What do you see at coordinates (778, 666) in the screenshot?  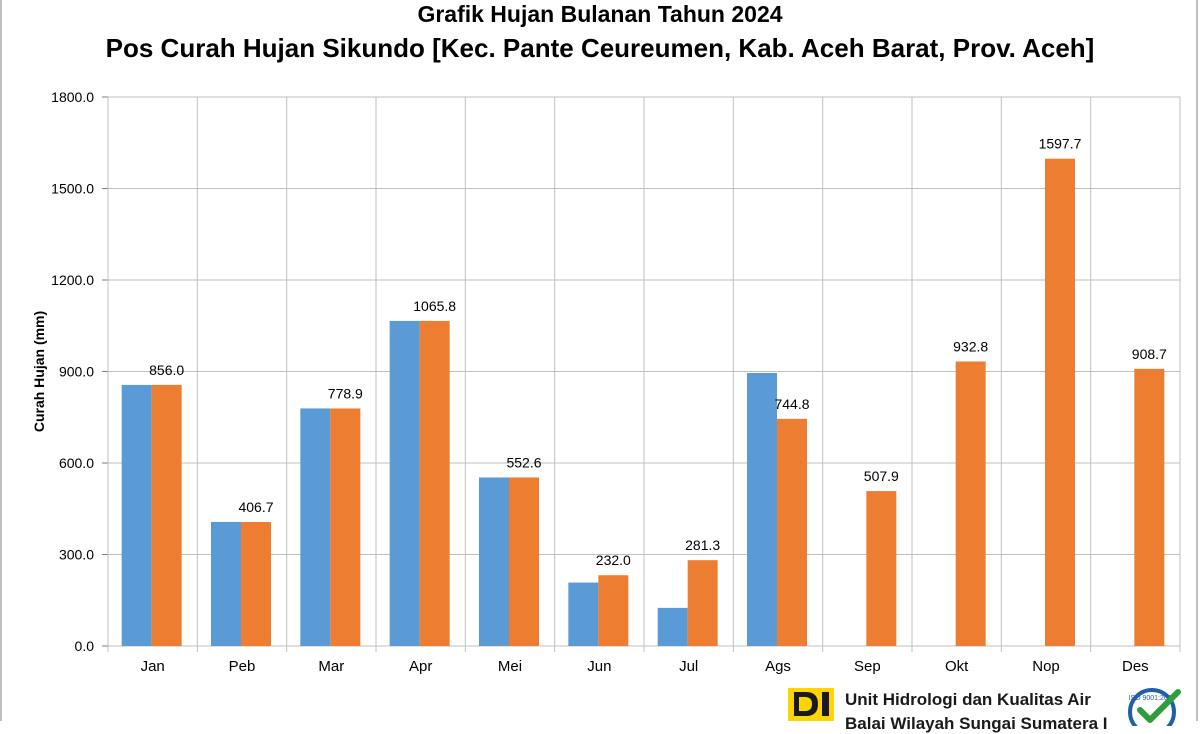 I see `x-tick-label: Ags` at bounding box center [778, 666].